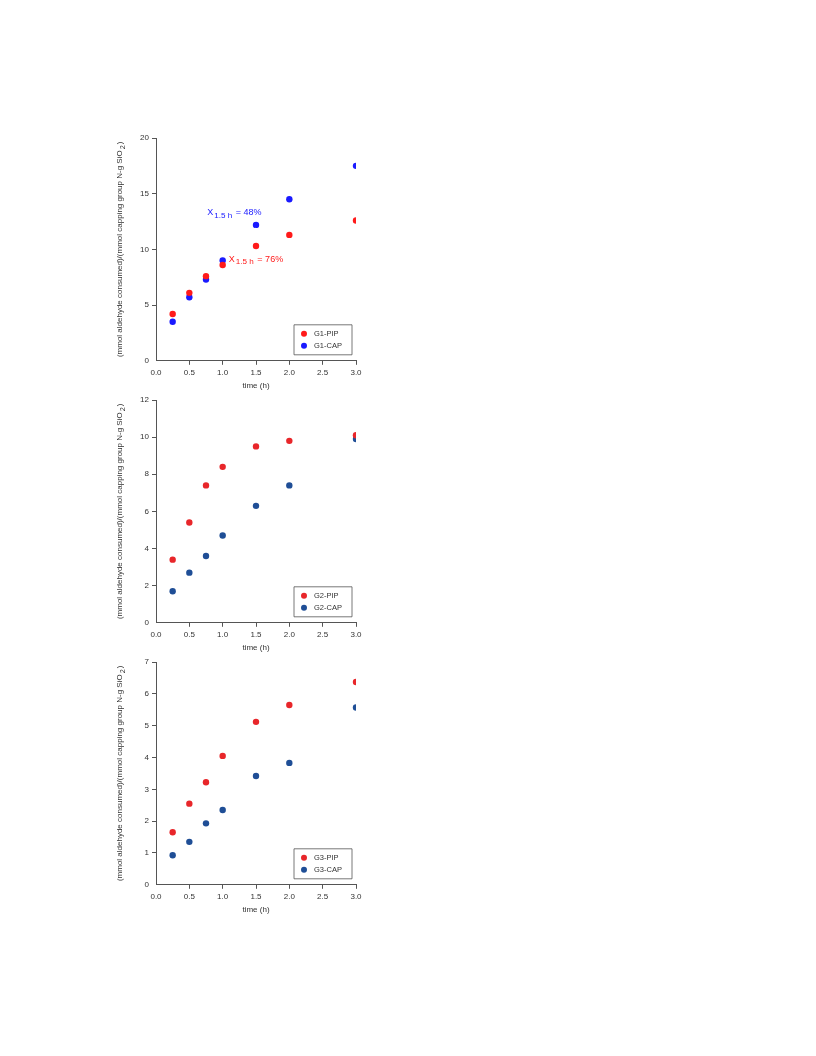  I want to click on y-tick-label: 8, so click(147, 474).